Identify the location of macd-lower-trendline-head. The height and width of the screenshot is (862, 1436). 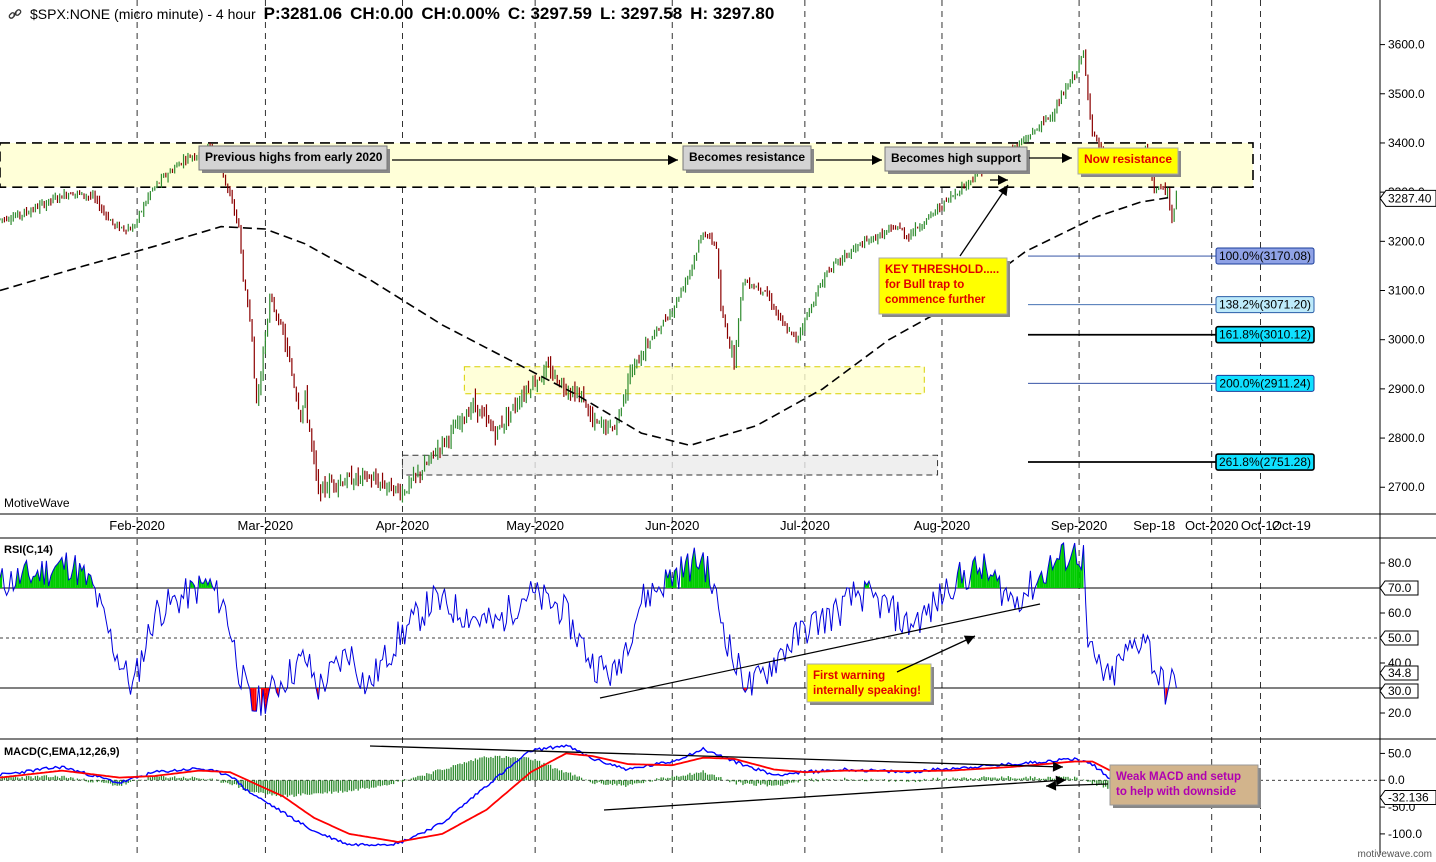
(1060, 780).